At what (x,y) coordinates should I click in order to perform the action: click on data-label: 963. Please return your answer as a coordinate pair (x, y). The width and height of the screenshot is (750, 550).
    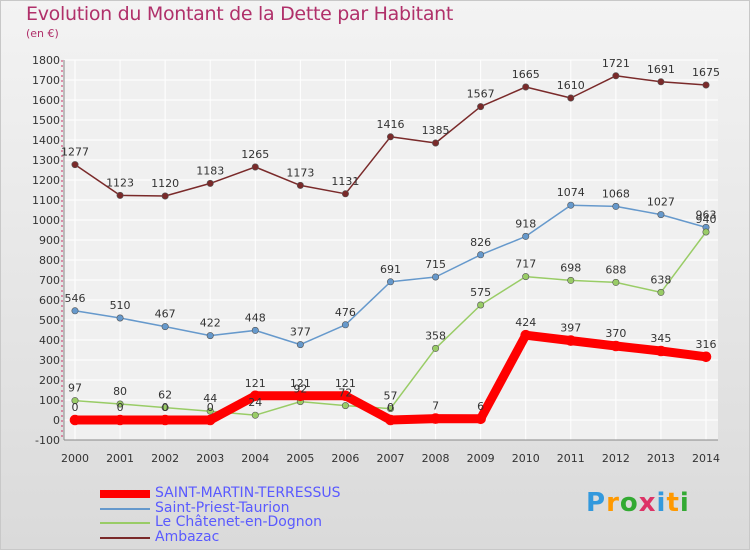
    Looking at the image, I should click on (706, 214).